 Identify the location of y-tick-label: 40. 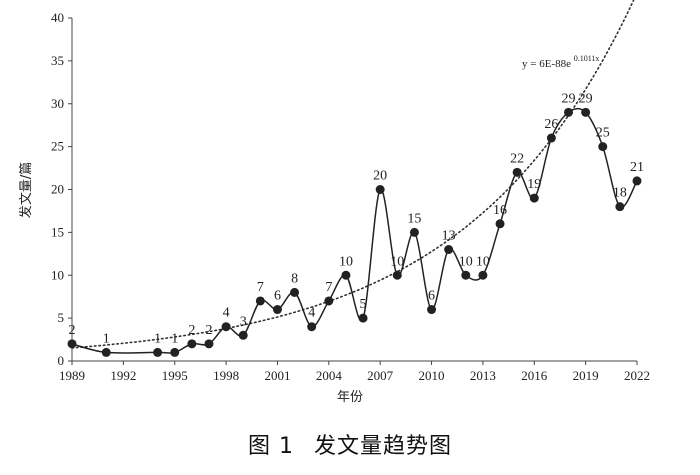
(57, 17).